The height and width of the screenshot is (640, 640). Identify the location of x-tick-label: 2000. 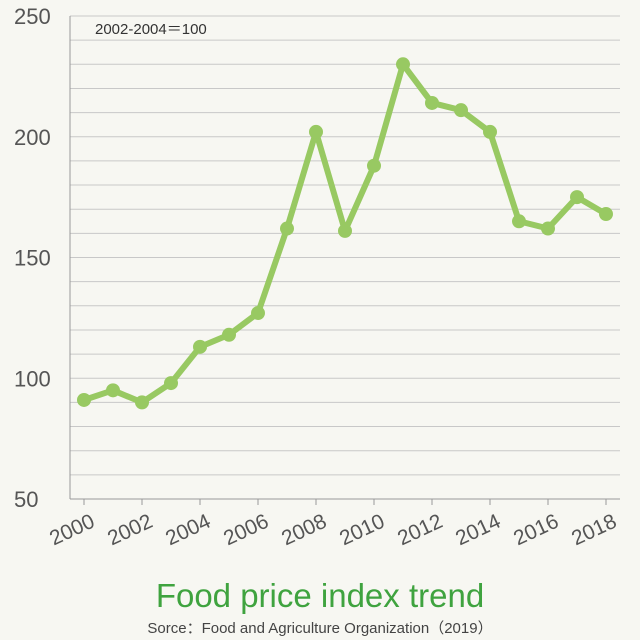
(72, 530).